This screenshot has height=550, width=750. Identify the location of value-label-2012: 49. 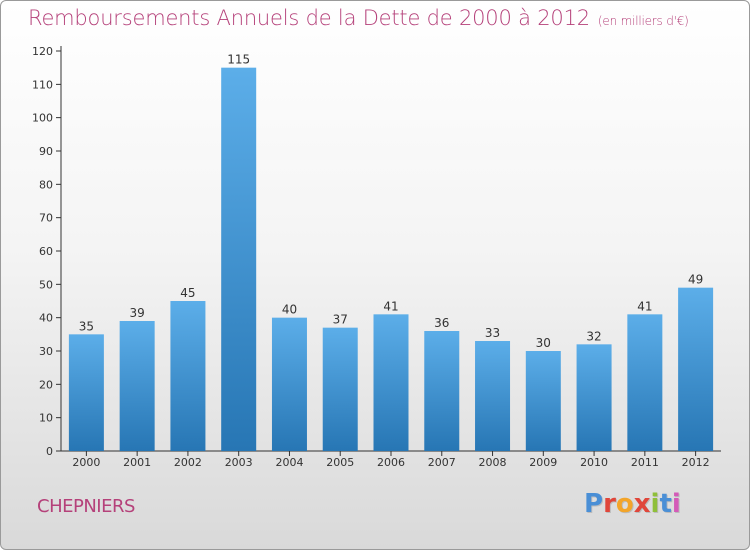
(695, 280).